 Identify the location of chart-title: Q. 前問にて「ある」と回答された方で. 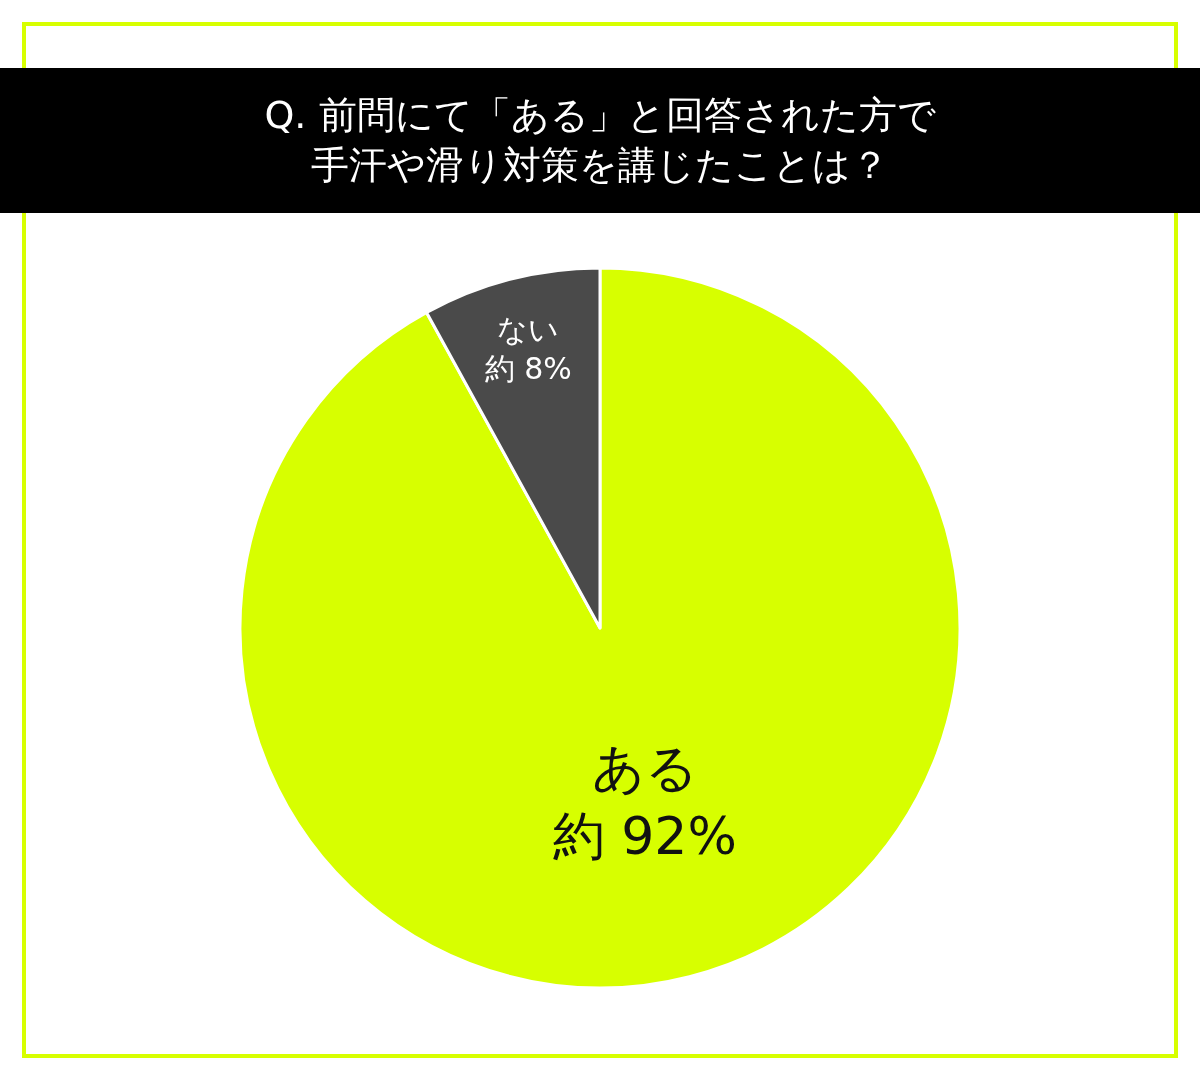
(600, 115).